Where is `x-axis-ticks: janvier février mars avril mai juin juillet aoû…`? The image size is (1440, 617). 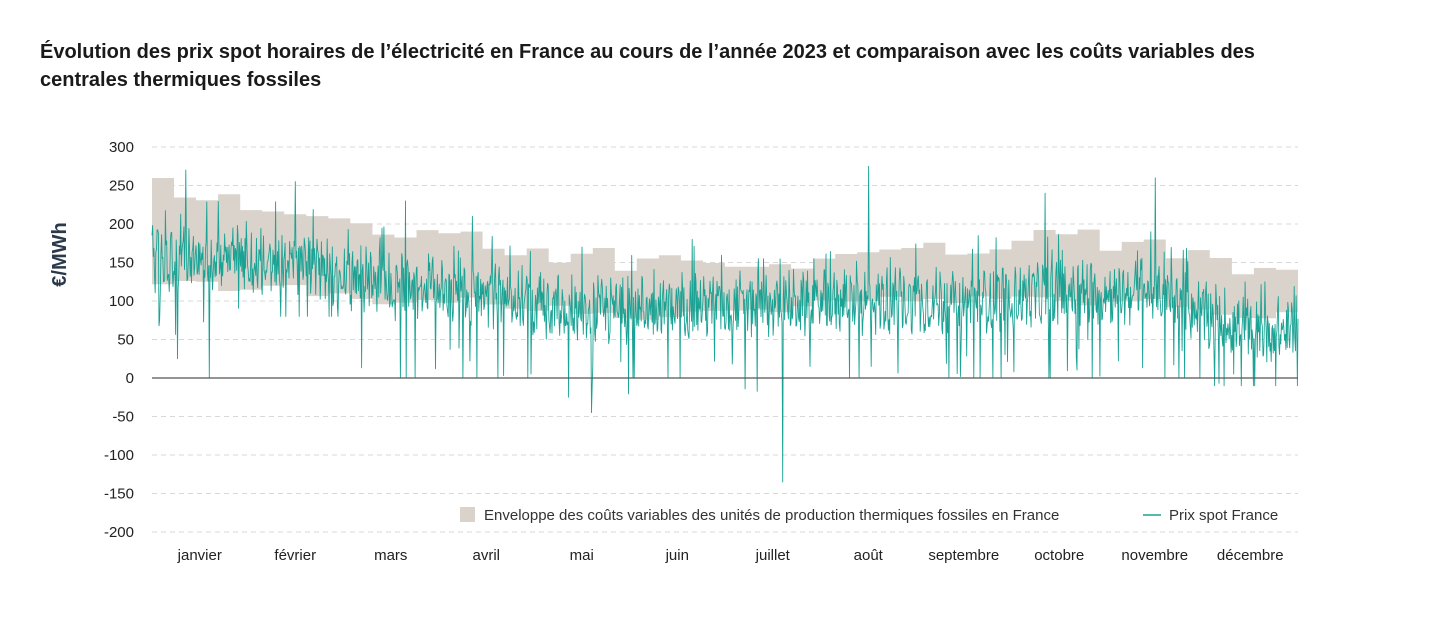
x-axis-ticks: janvier février mars avril mai juin juillet aoû… is located at coordinates (730, 555).